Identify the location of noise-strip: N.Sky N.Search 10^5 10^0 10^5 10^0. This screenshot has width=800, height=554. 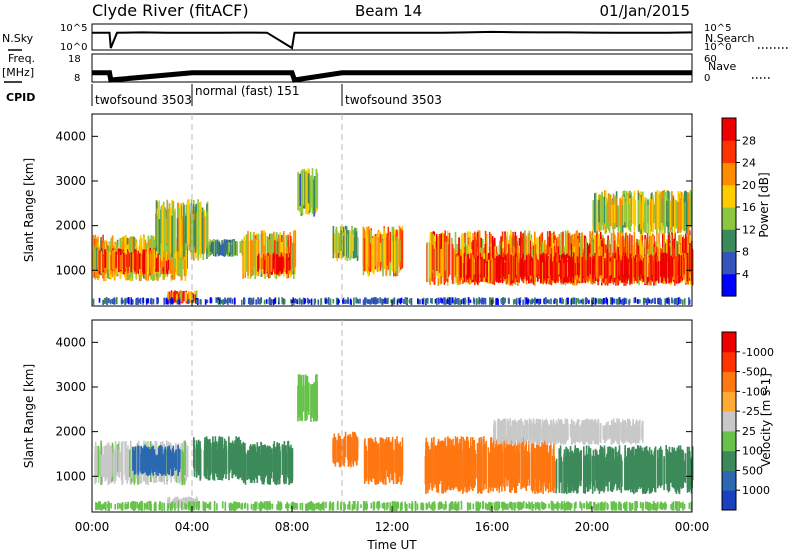
(396, 38).